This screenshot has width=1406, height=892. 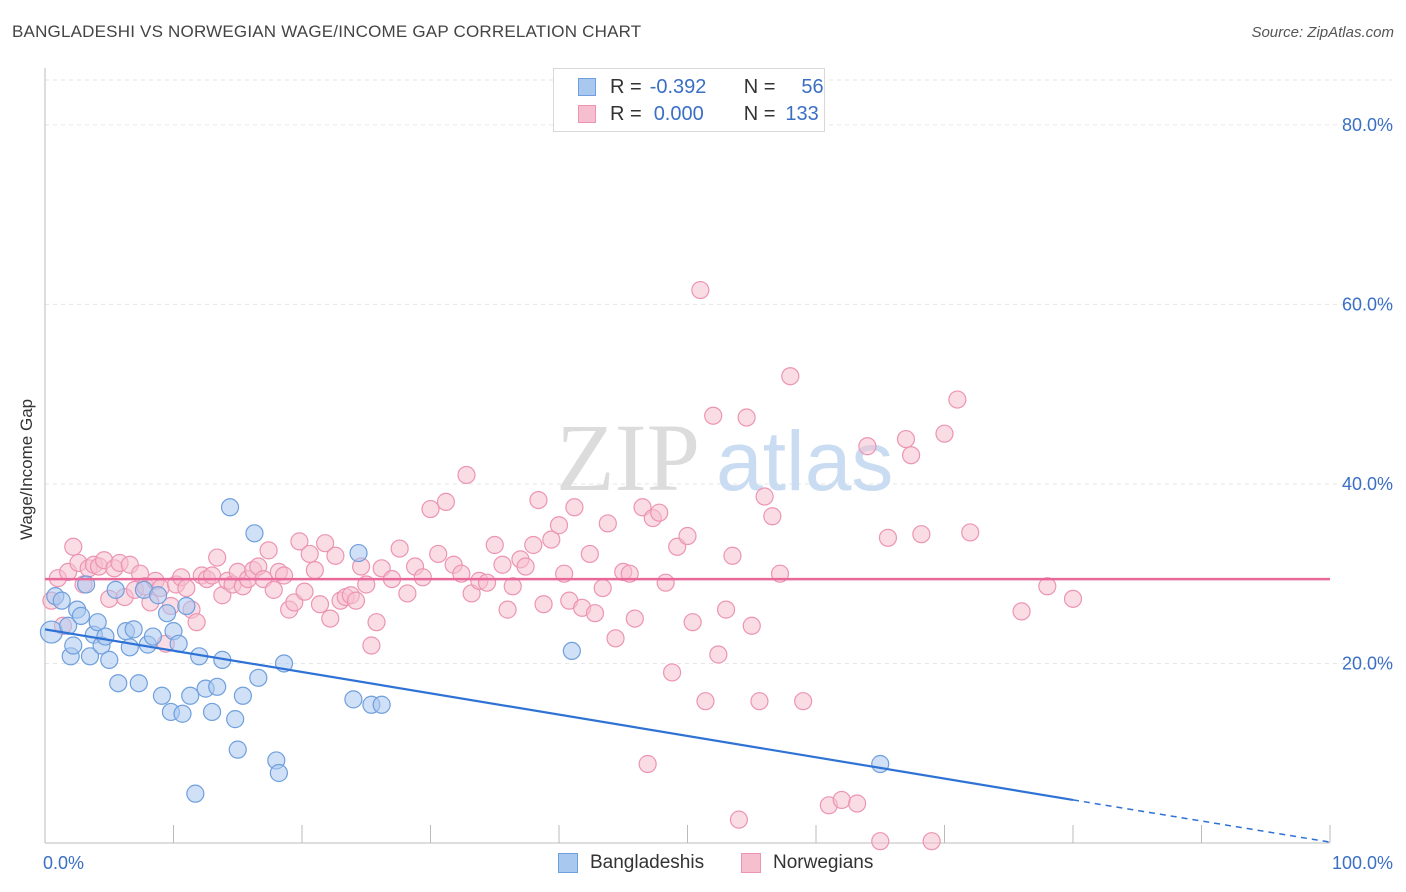 I want to click on source-label: Source: ZipAtlas.com, so click(x=1322, y=32).